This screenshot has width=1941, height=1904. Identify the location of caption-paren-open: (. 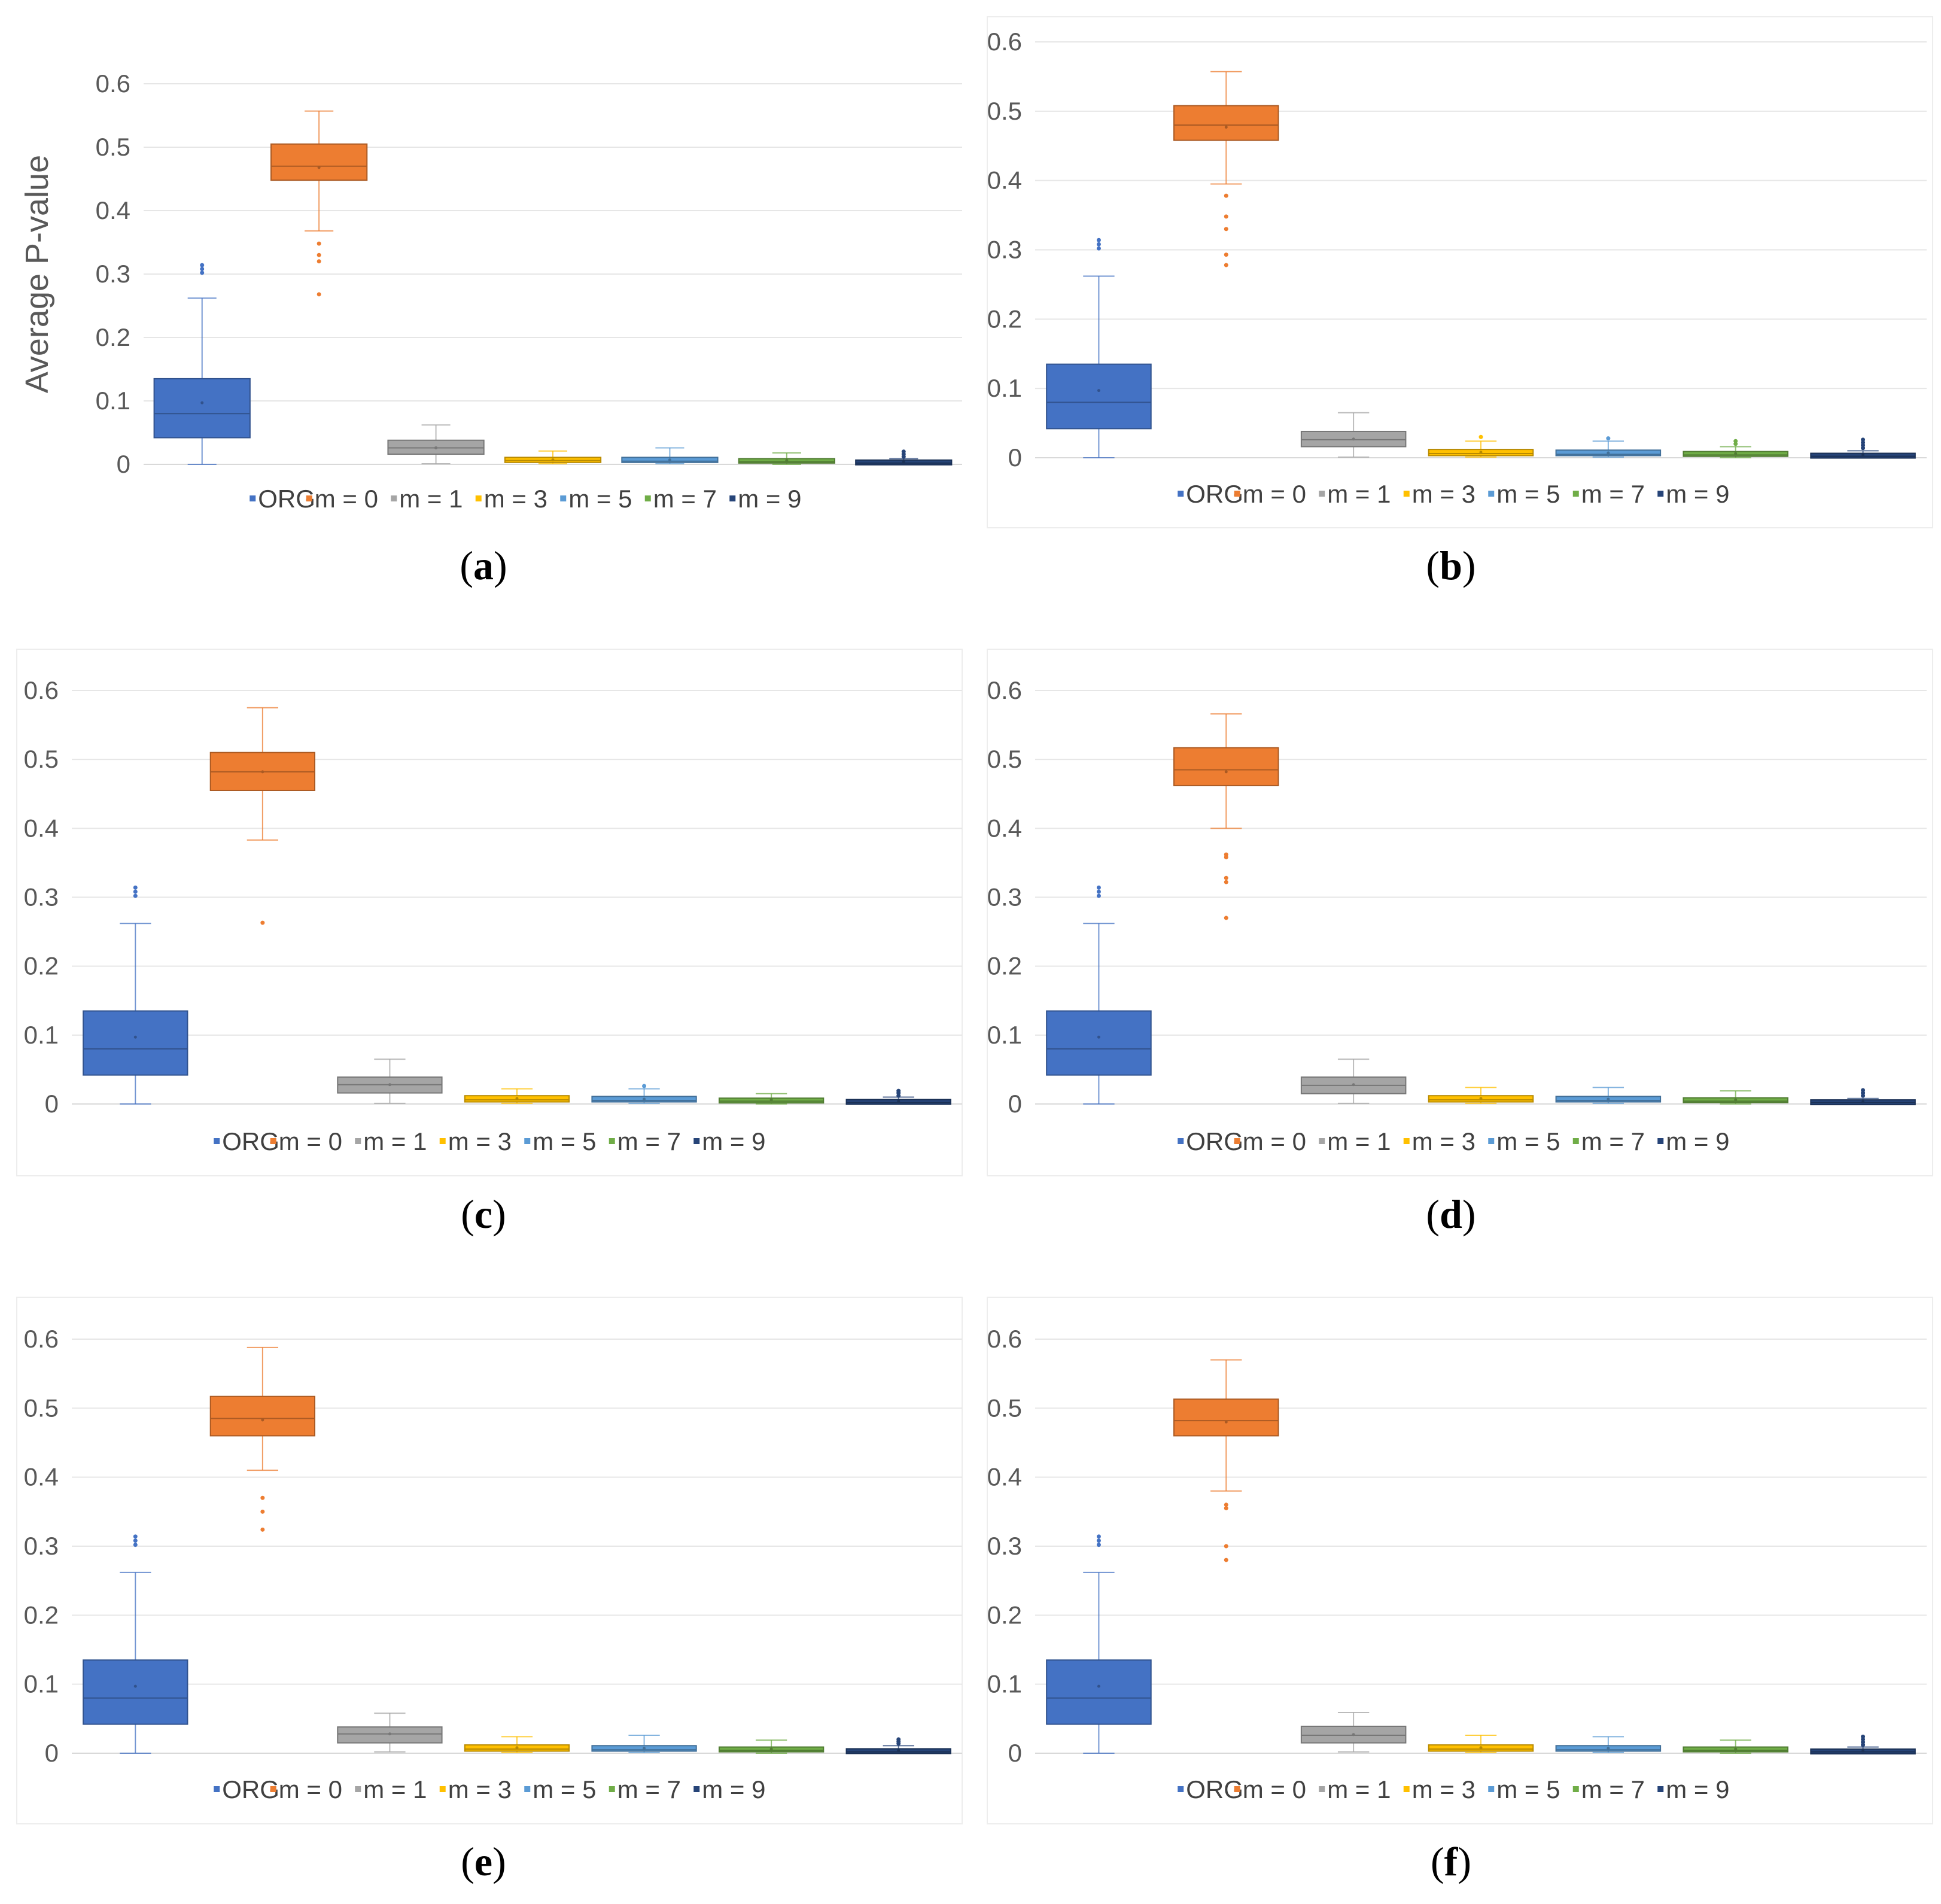
(1433, 1214).